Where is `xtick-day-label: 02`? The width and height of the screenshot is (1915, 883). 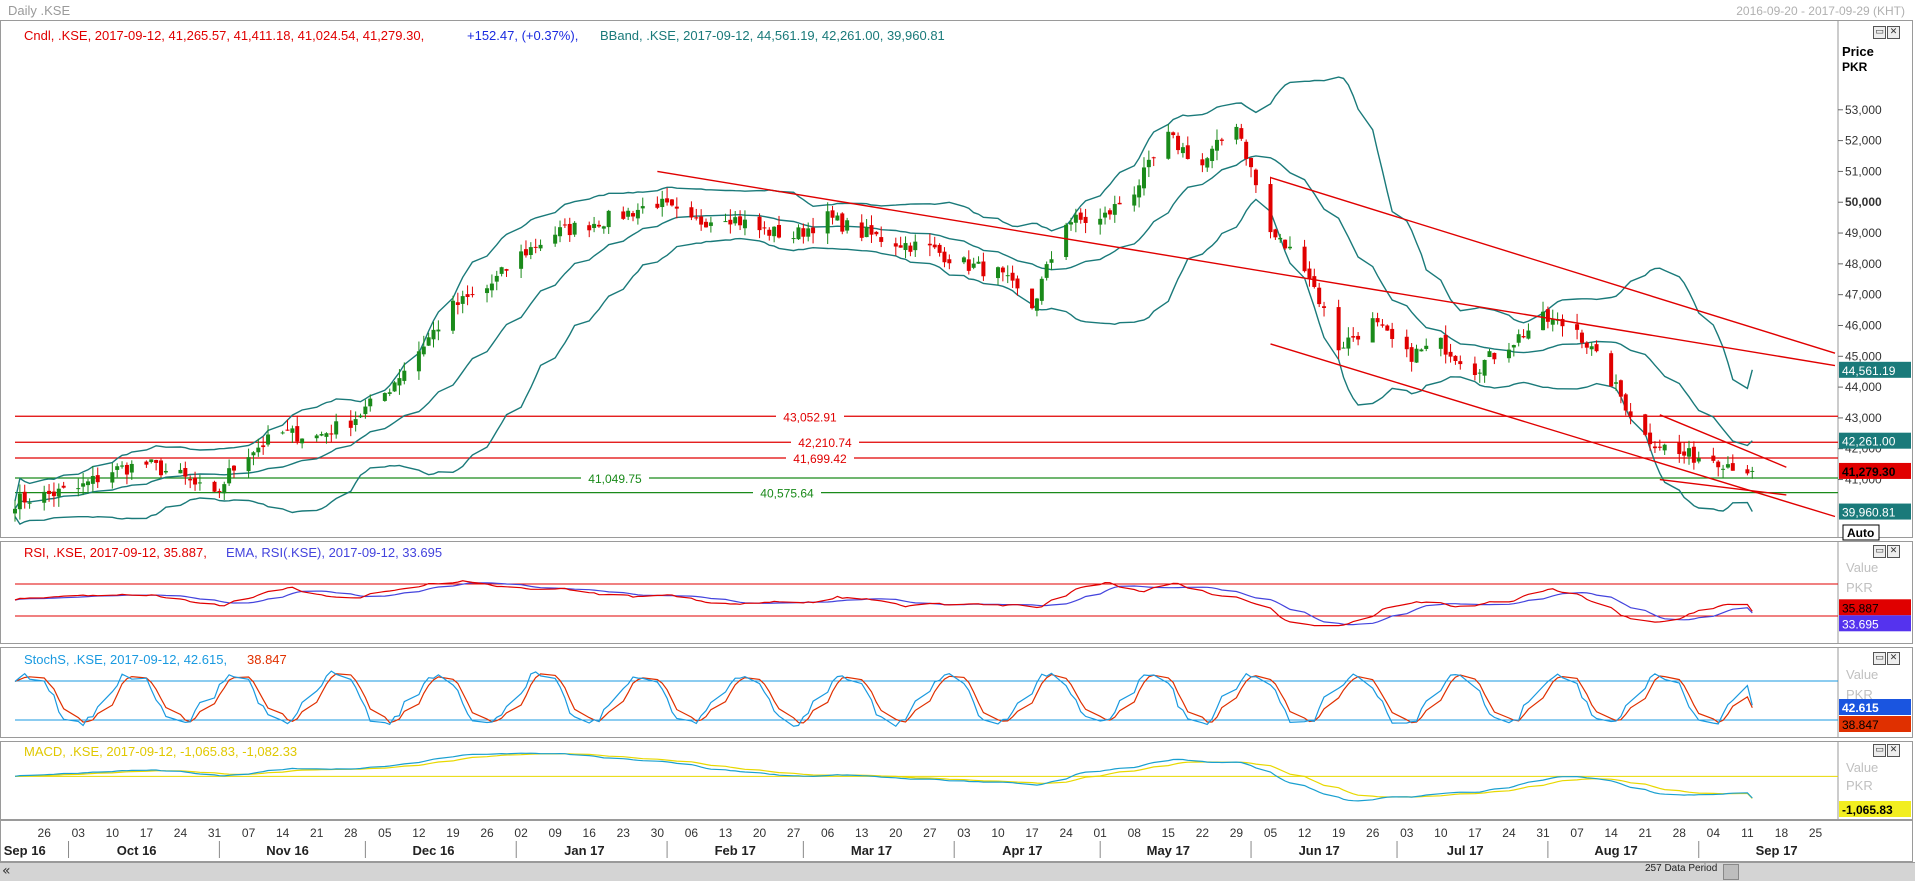
xtick-day-label: 02 is located at coordinates (521, 833).